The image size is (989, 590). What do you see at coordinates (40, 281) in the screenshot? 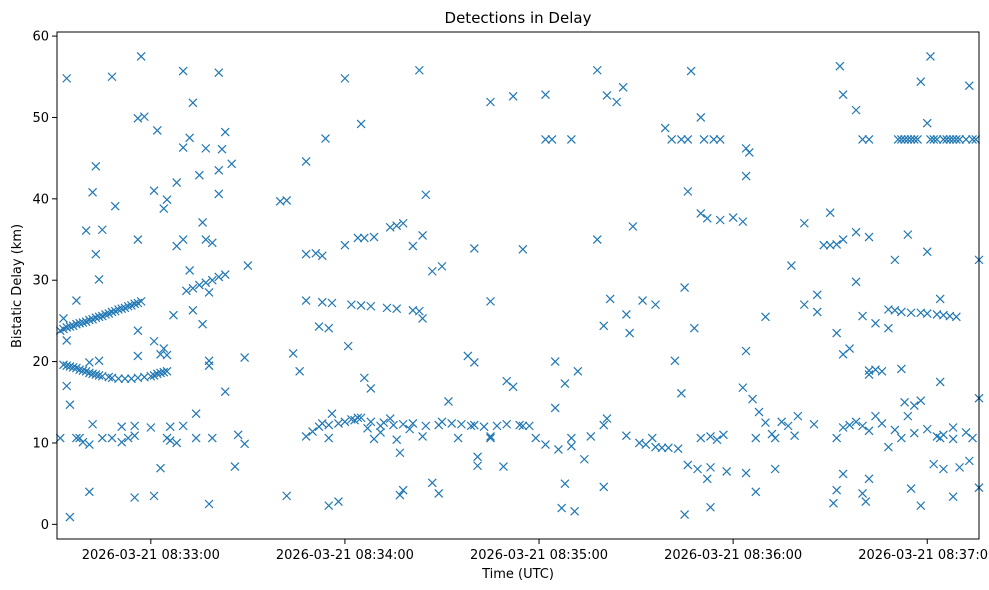
I see `y-tick-label: 30` at bounding box center [40, 281].